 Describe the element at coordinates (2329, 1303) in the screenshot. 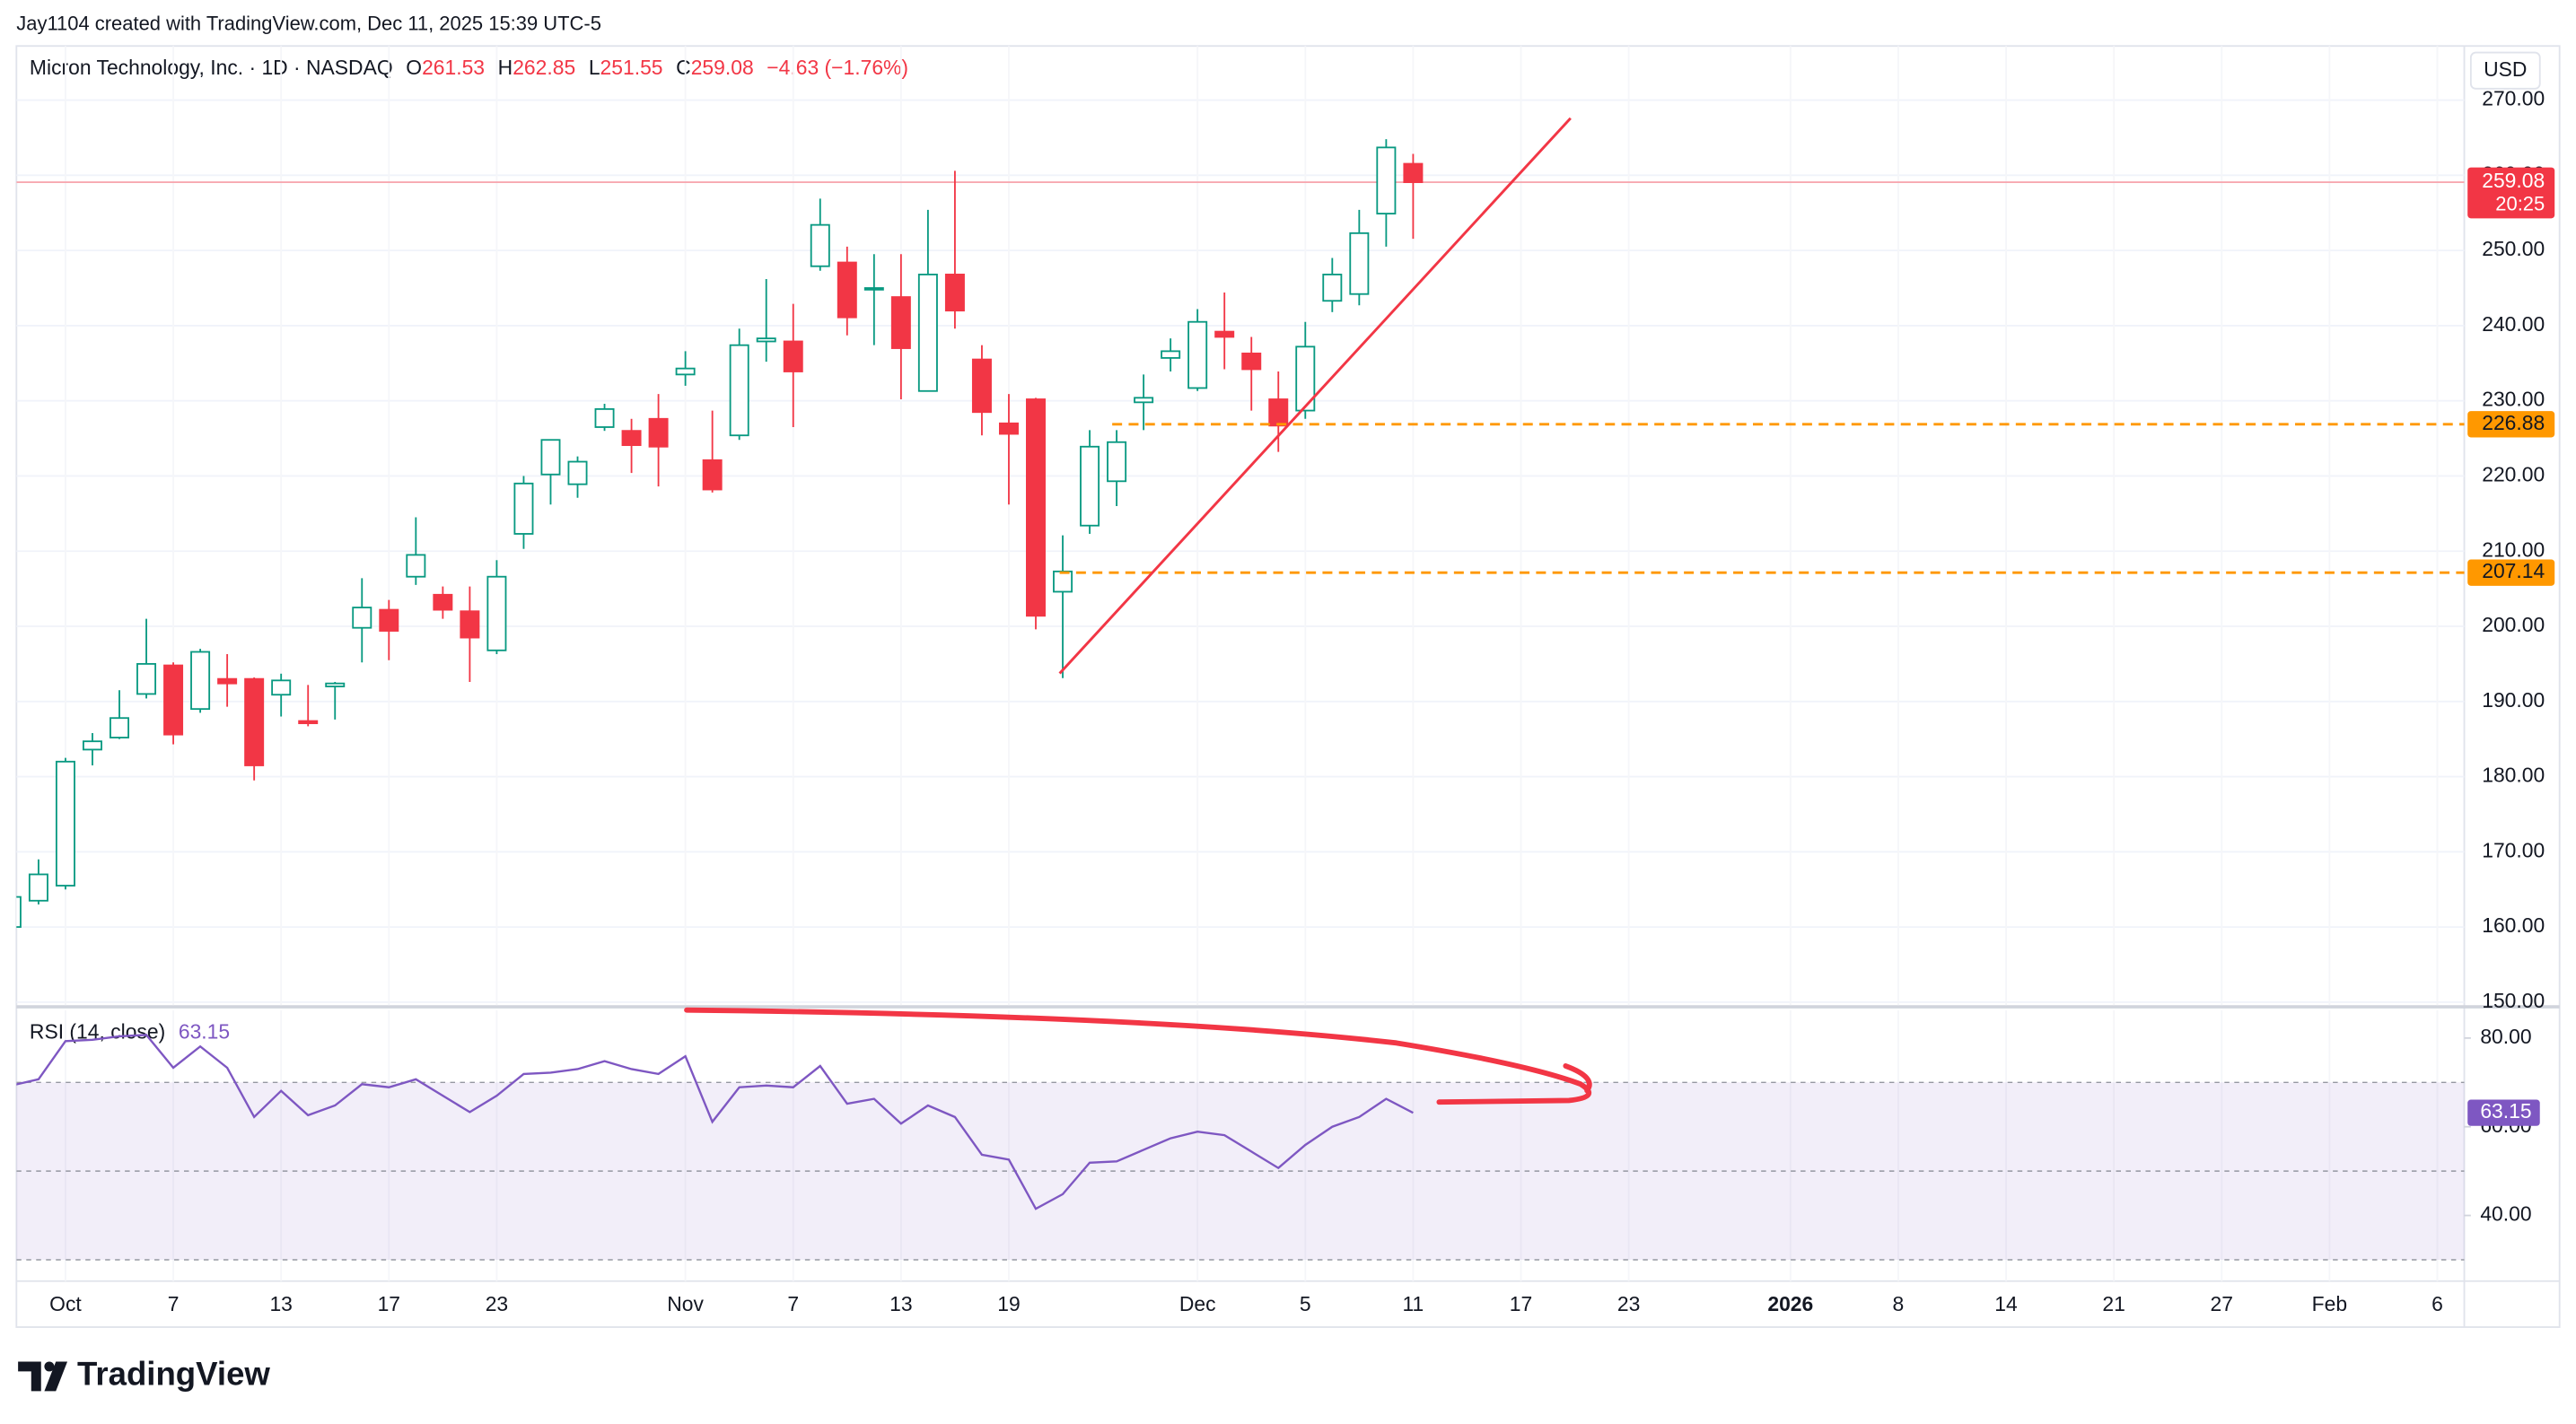

I see `x-tick-label: Feb` at that location.